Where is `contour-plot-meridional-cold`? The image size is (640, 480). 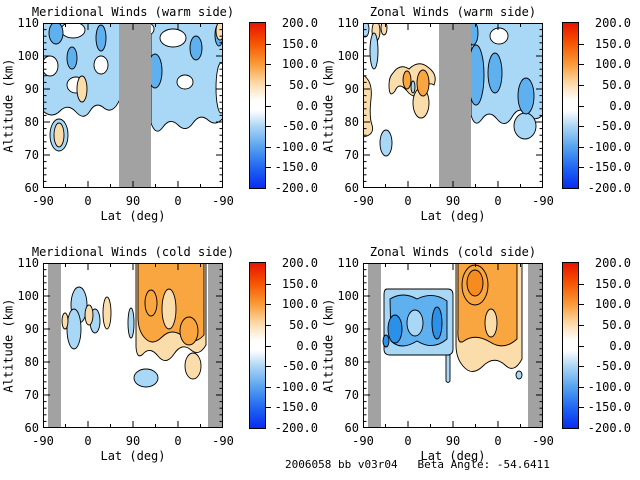 contour-plot-meridional-cold is located at coordinates (133, 345).